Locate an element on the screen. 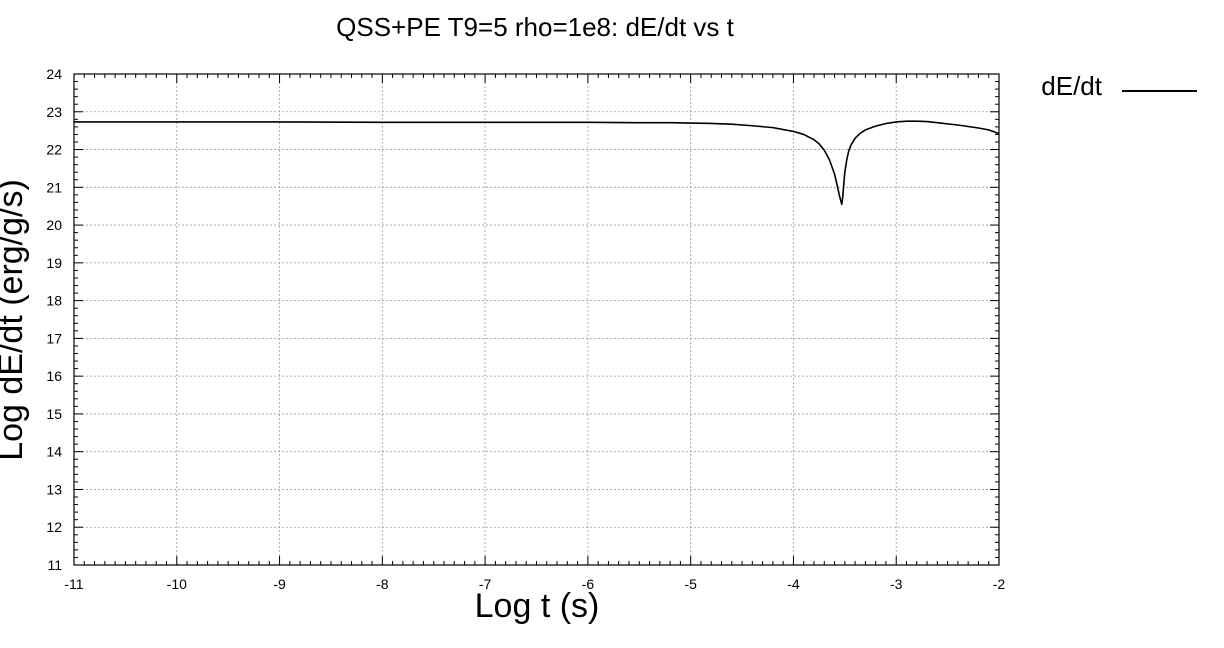 The image size is (1224, 648). series-layer is located at coordinates (537, 163).